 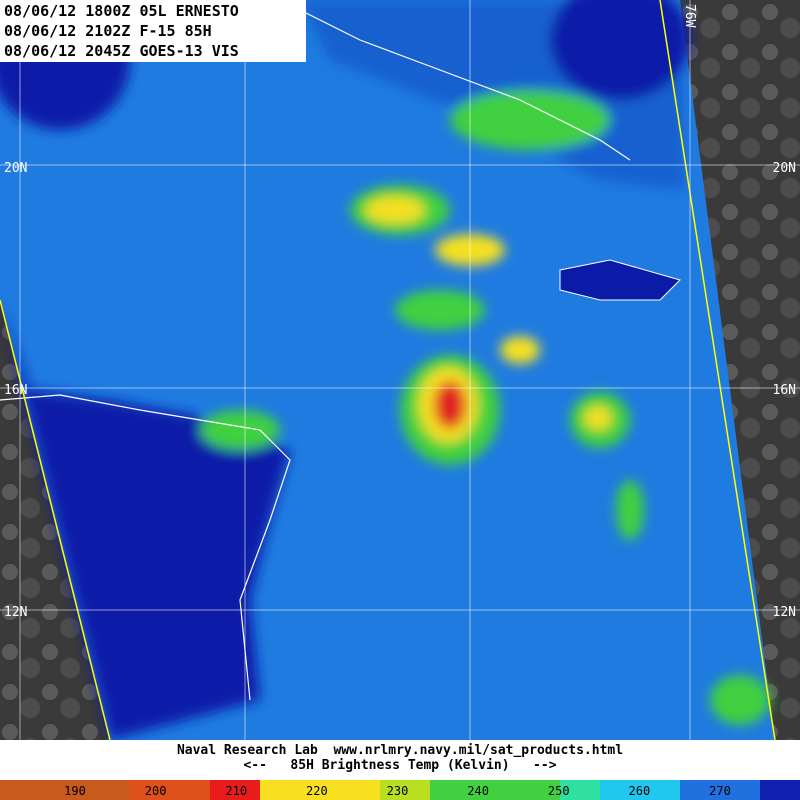 I want to click on header-line: 08/06/12 2102Z F-15 85H, so click(x=108, y=31).